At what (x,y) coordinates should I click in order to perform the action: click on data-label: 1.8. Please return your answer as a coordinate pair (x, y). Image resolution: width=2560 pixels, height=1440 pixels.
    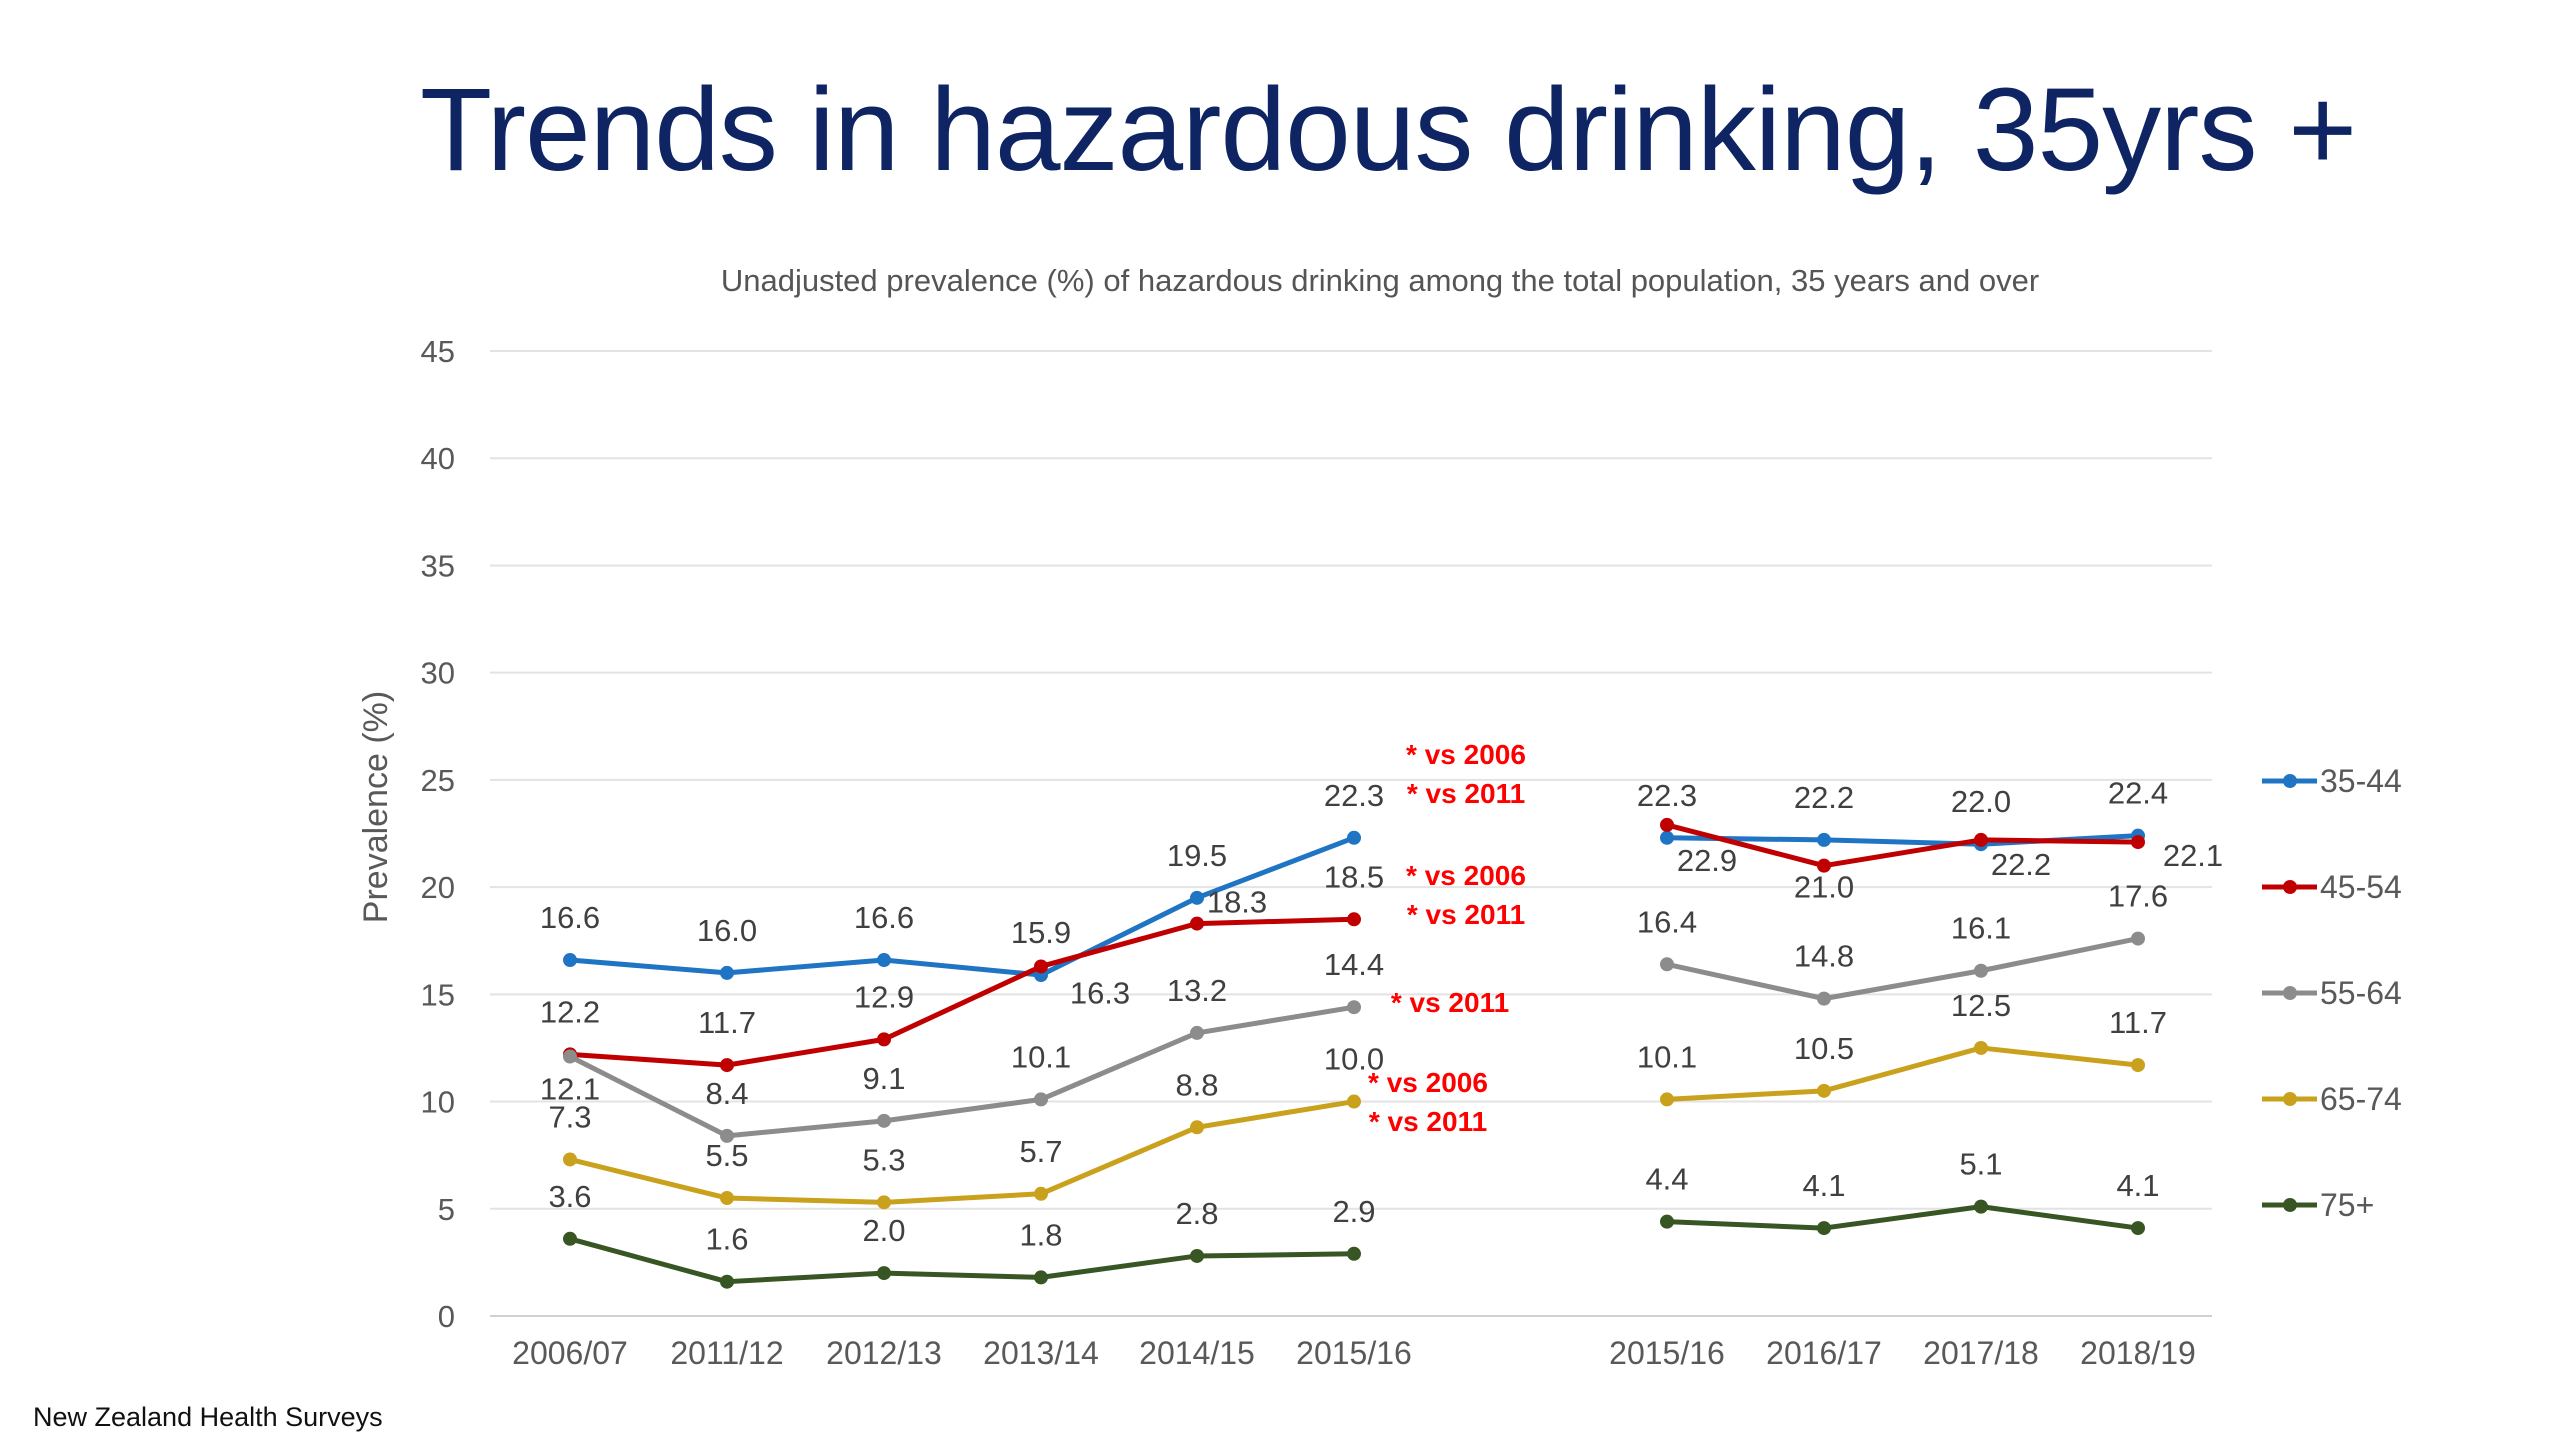
    Looking at the image, I should click on (1040, 1234).